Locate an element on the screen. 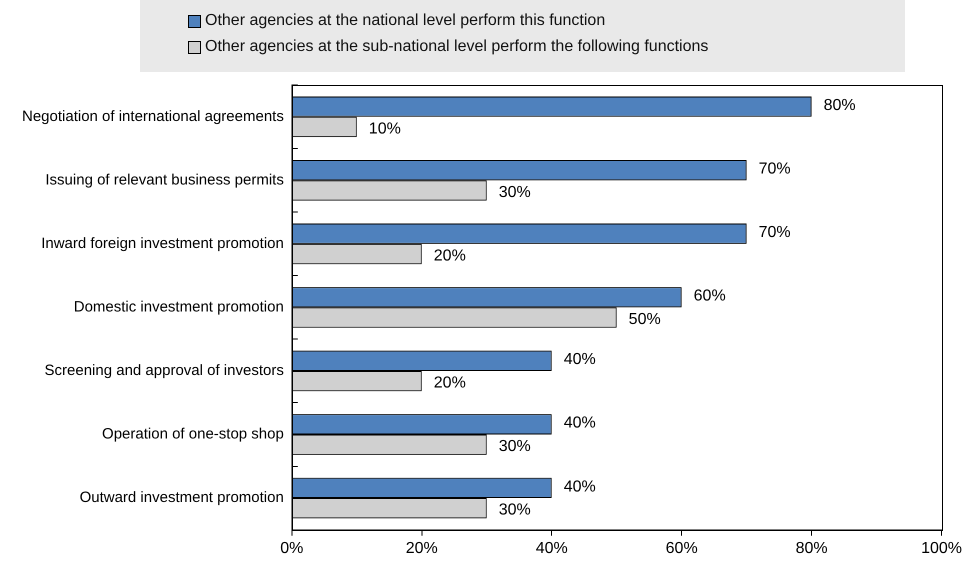  y-tick-label: Outward investment promotion is located at coordinates (182, 497).